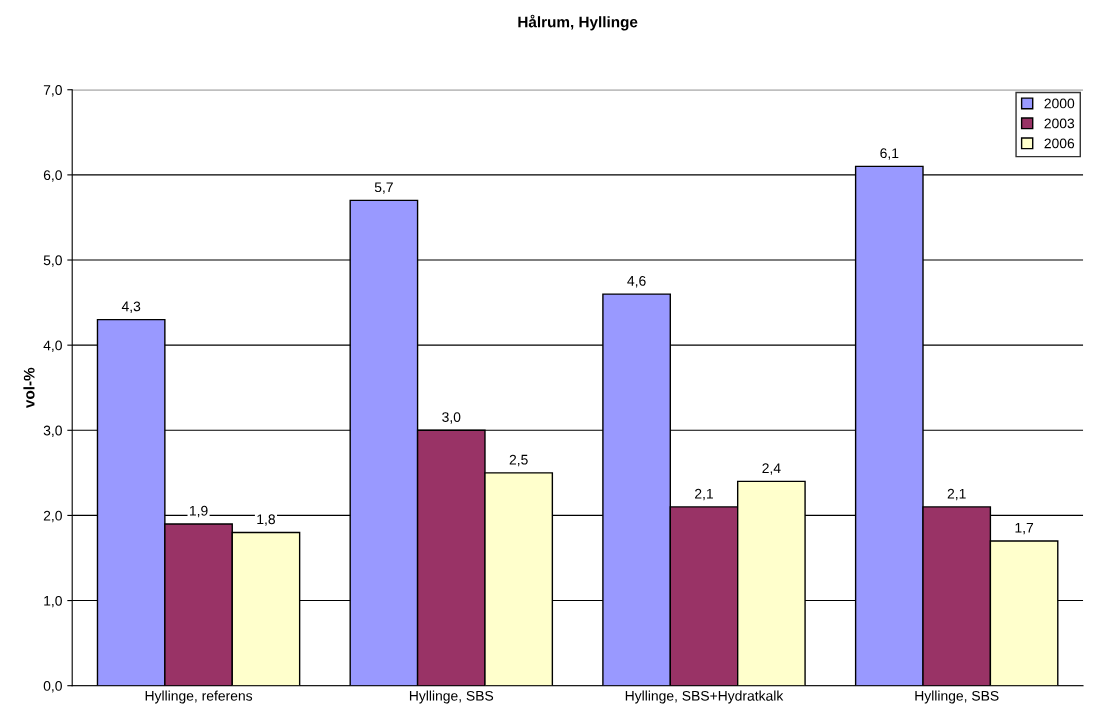  Describe the element at coordinates (52, 431) in the screenshot. I see `y-tick-label: 3,0` at that location.